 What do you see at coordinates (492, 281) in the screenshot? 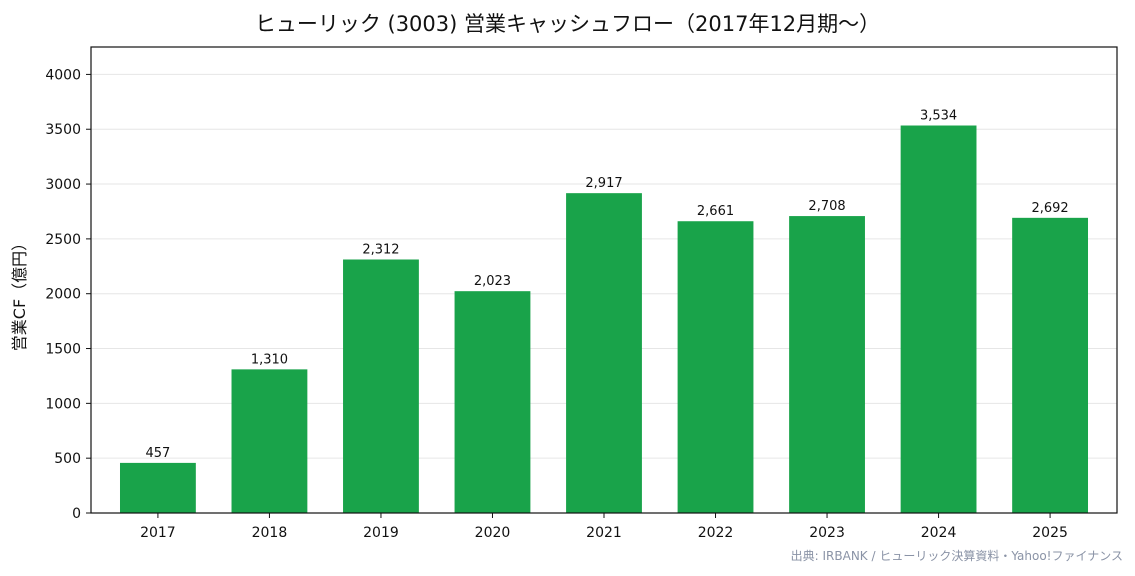
I see `data-label: 2,023` at bounding box center [492, 281].